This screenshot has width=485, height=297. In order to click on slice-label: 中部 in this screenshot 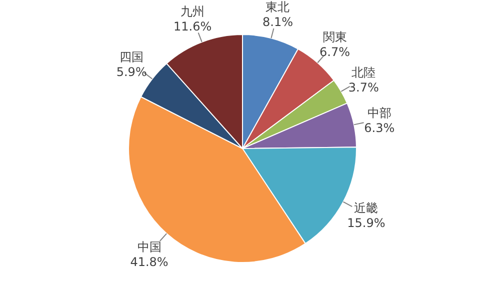, I will do `click(379, 113)`.